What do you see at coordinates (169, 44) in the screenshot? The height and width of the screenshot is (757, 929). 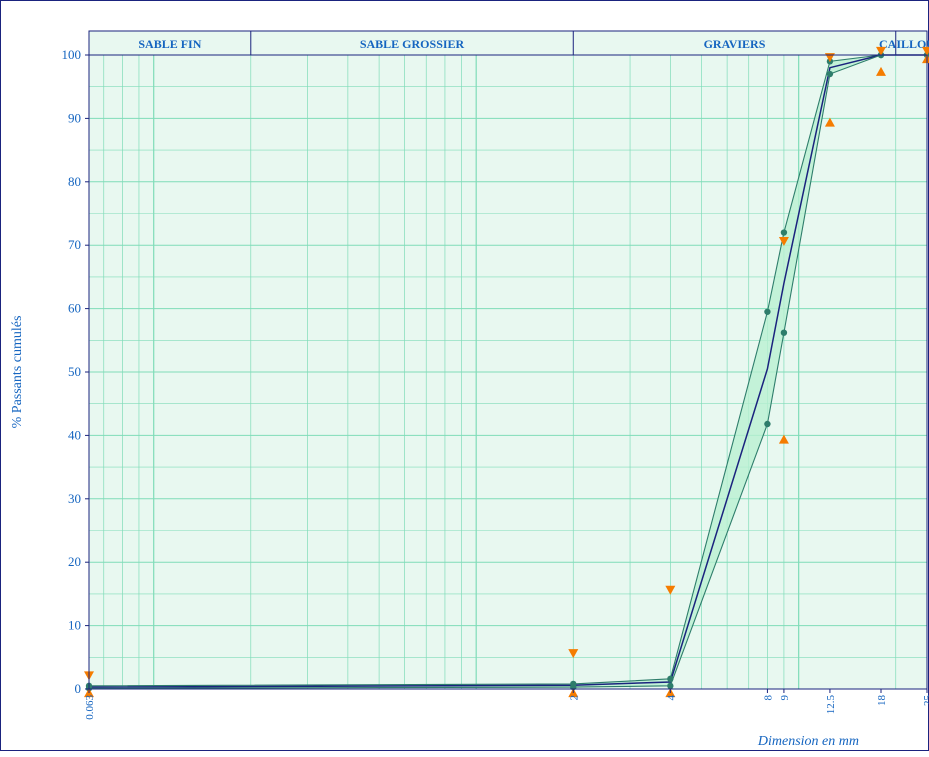 I see `band-label: SABLE FIN` at bounding box center [169, 44].